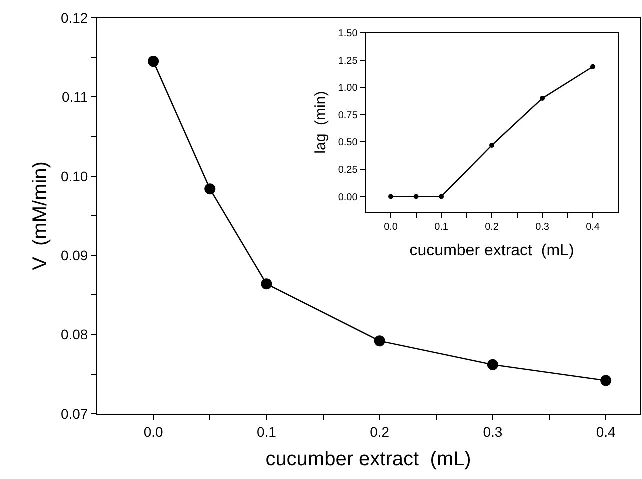  Describe the element at coordinates (348, 143) in the screenshot. I see `y-tick-label: 0.50` at that location.